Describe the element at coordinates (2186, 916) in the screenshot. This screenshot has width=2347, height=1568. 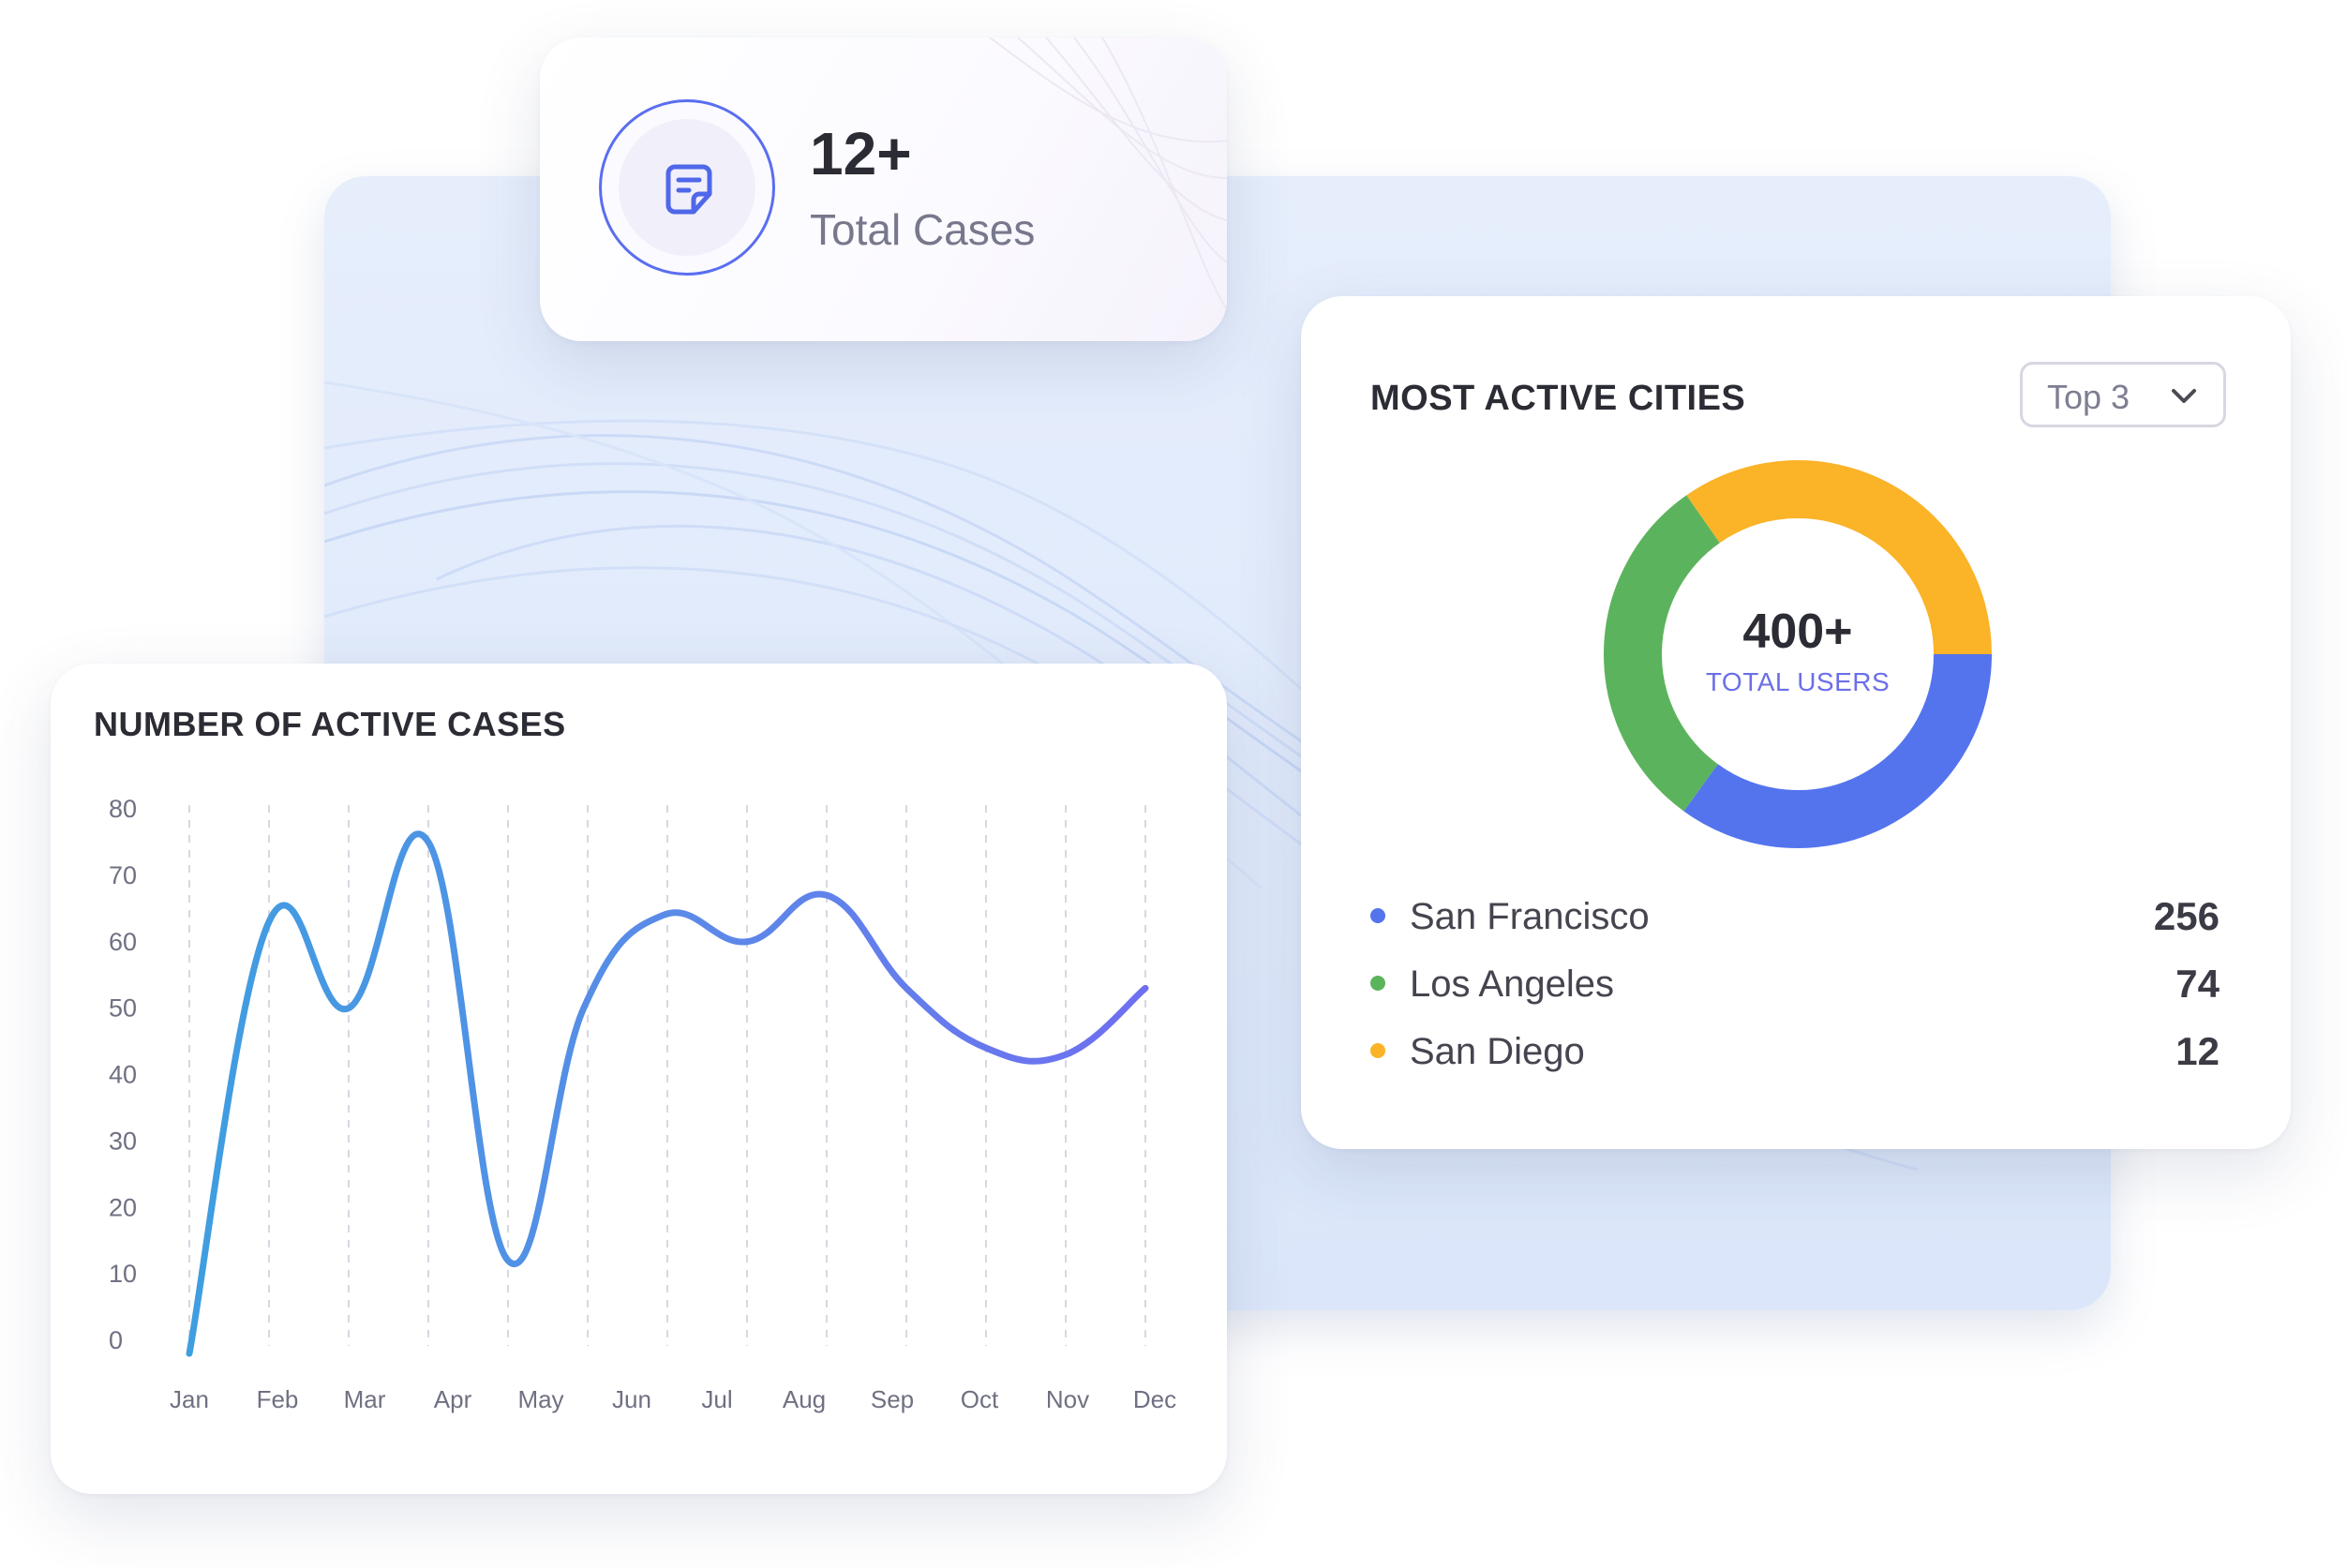
I see `city-value: 256` at that location.